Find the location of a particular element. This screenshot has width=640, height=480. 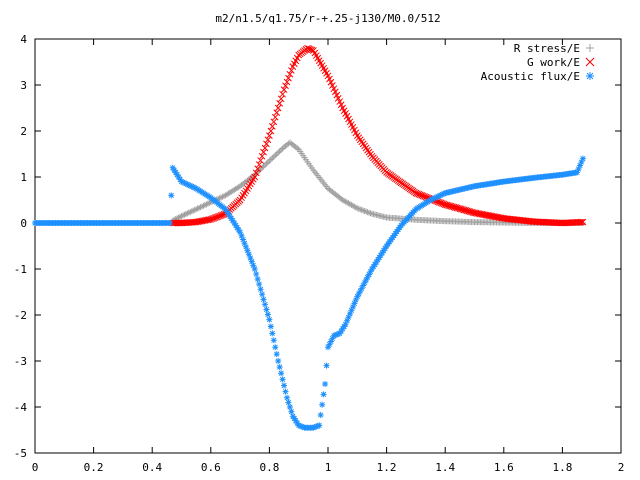

y-tick-label: -2 is located at coordinates (20, 315).